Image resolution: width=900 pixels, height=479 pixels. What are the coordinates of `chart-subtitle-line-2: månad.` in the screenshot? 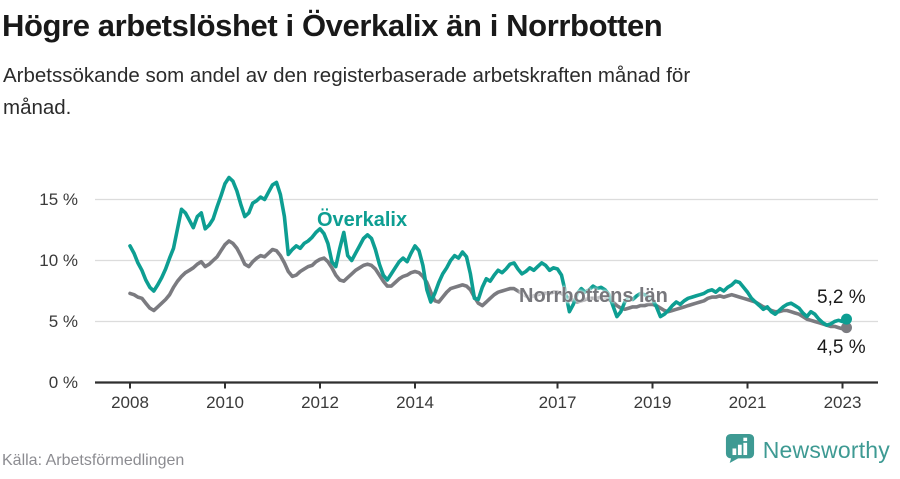 It's located at (37, 107).